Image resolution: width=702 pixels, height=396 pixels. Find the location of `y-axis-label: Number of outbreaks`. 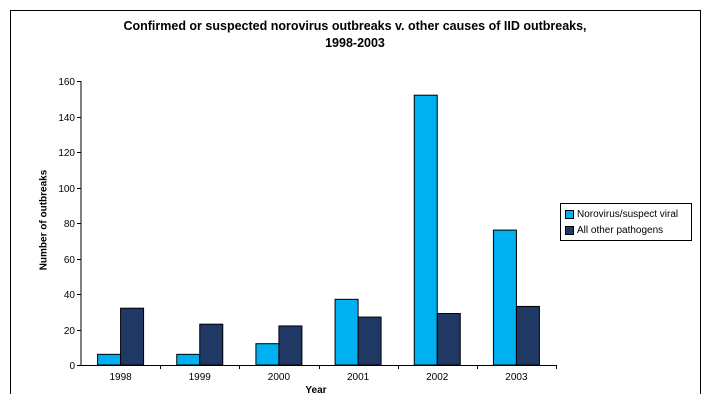

y-axis-label: Number of outbreaks is located at coordinates (44, 220).